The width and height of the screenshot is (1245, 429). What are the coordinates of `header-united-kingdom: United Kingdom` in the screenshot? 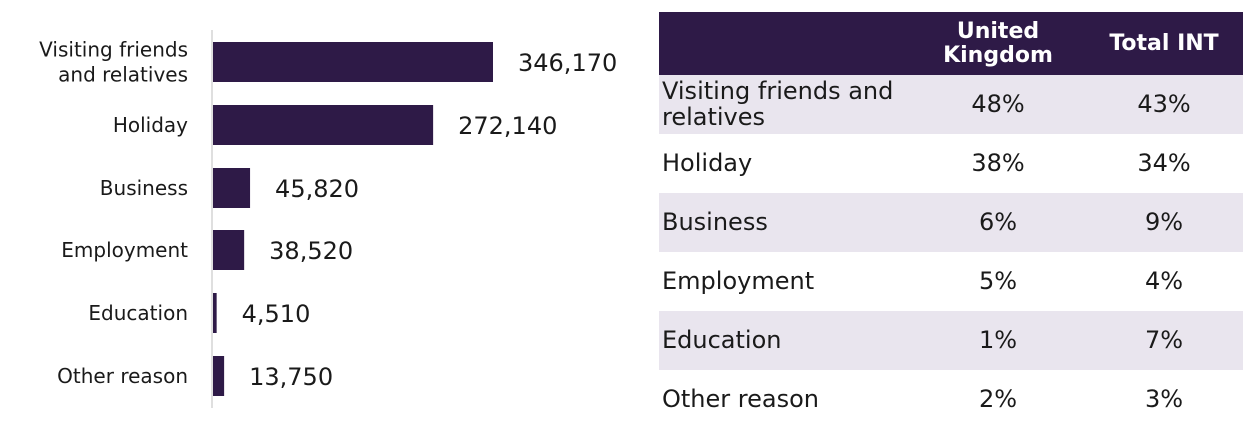 It's located at (998, 43).